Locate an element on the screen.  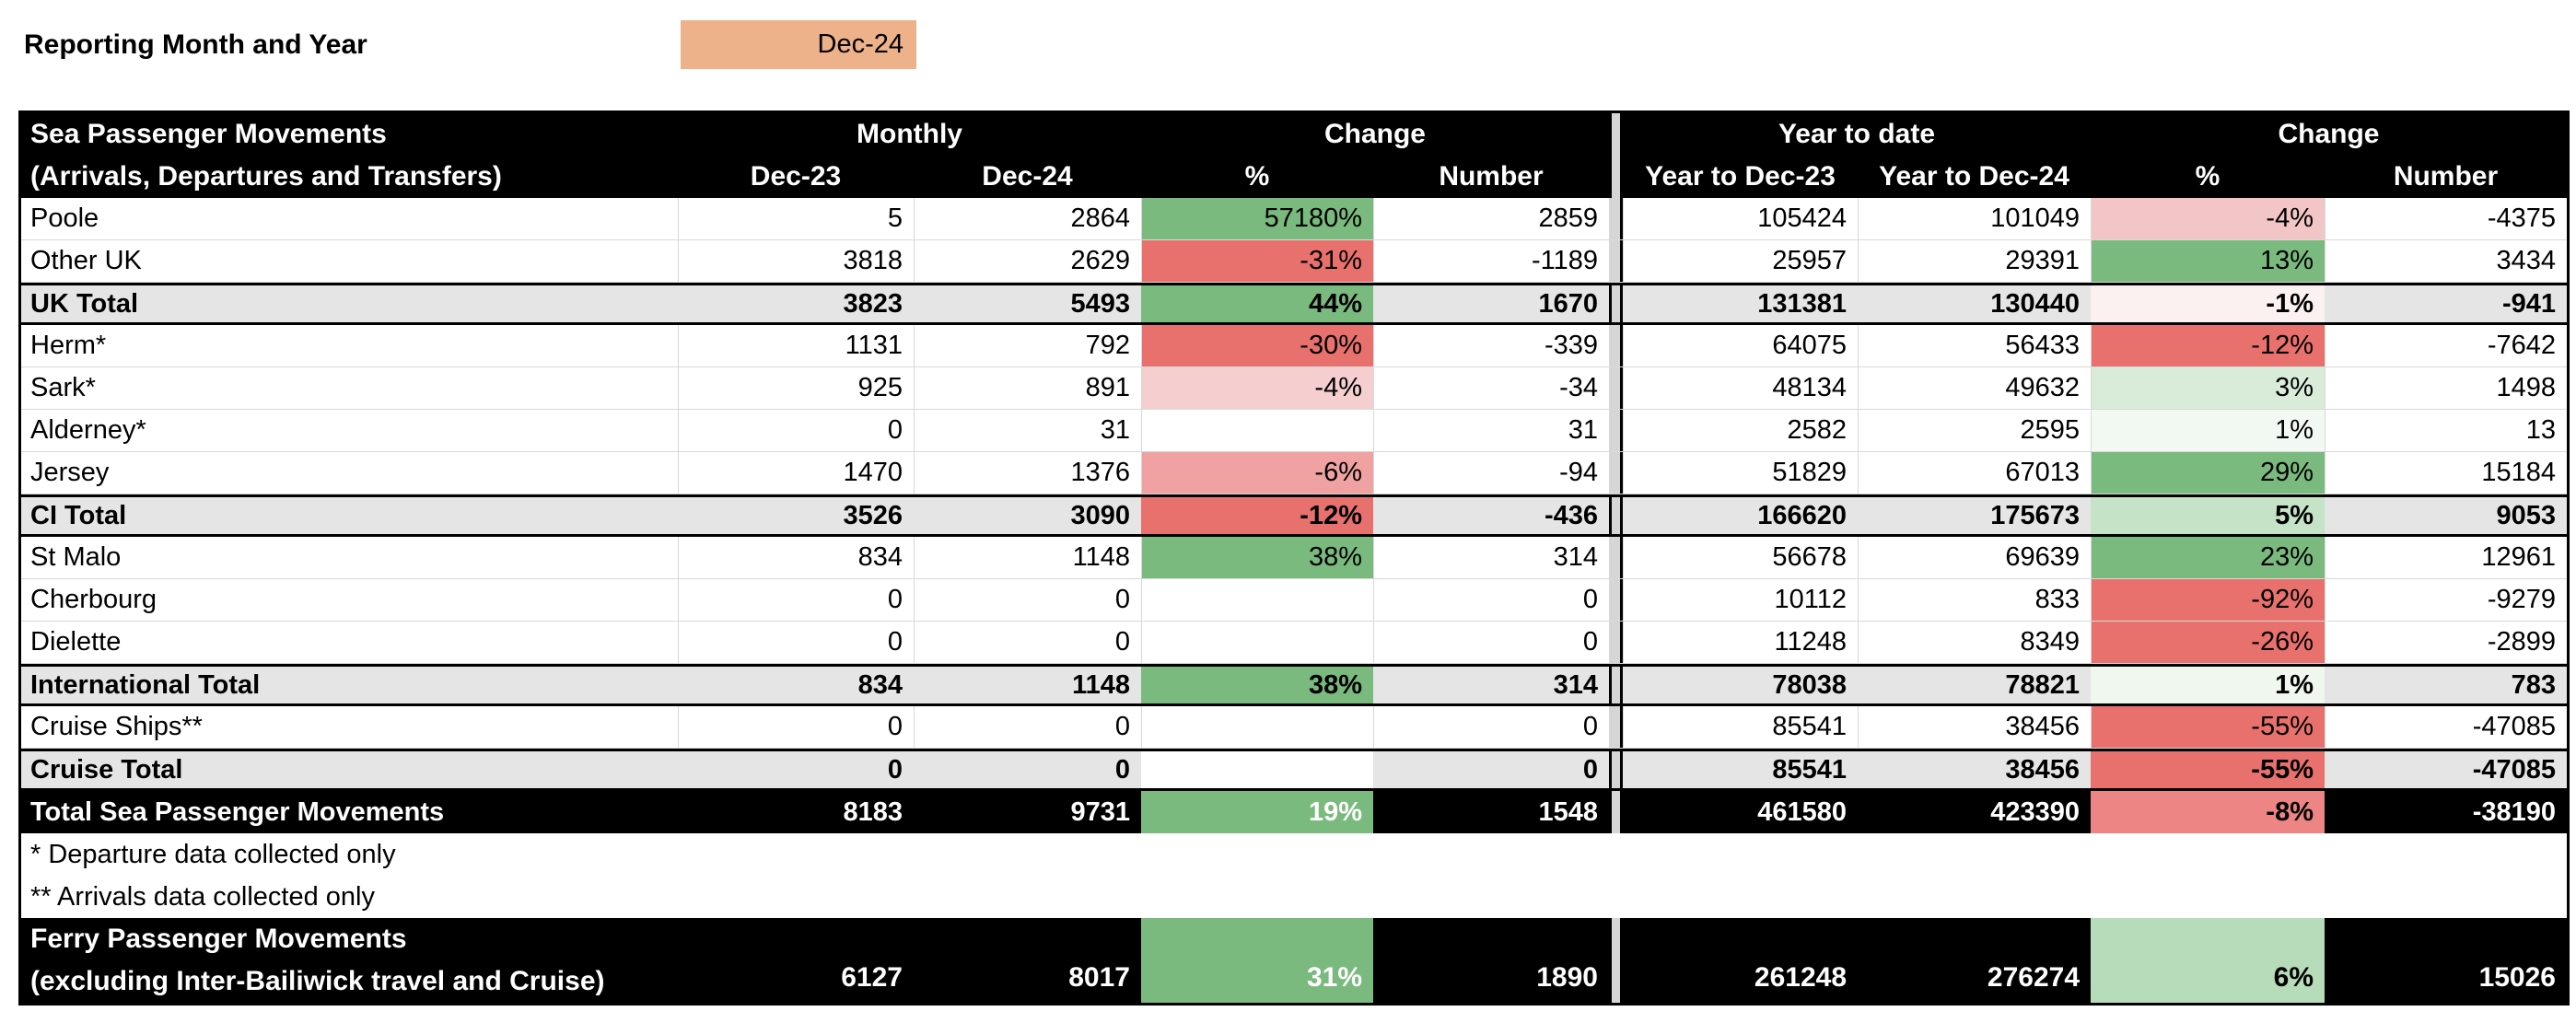
table-row-cherbourg: Cherbourg 0 0 0 10112 833 -92% -9279 is located at coordinates (1294, 600).